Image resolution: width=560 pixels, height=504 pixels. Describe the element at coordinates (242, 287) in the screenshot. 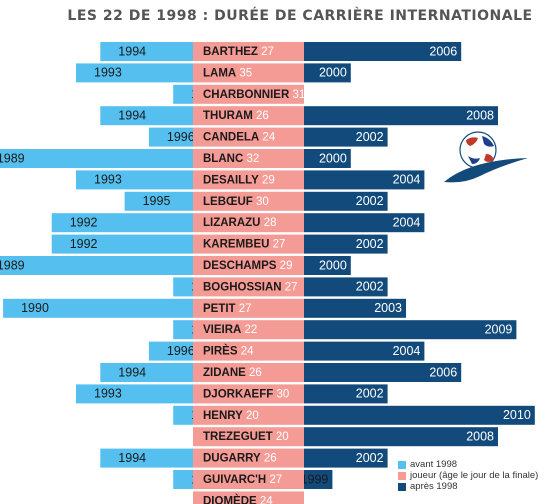

I see `player-name-boghossian: BOGHOSSIAN` at that location.